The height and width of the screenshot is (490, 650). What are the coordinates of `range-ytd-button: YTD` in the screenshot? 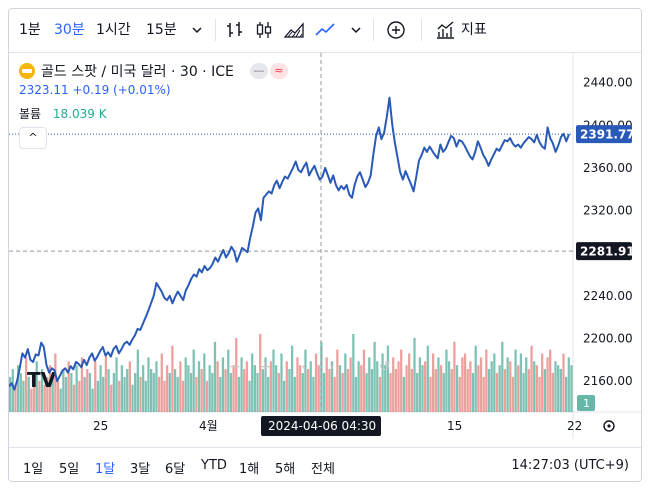 It's located at (214, 465).